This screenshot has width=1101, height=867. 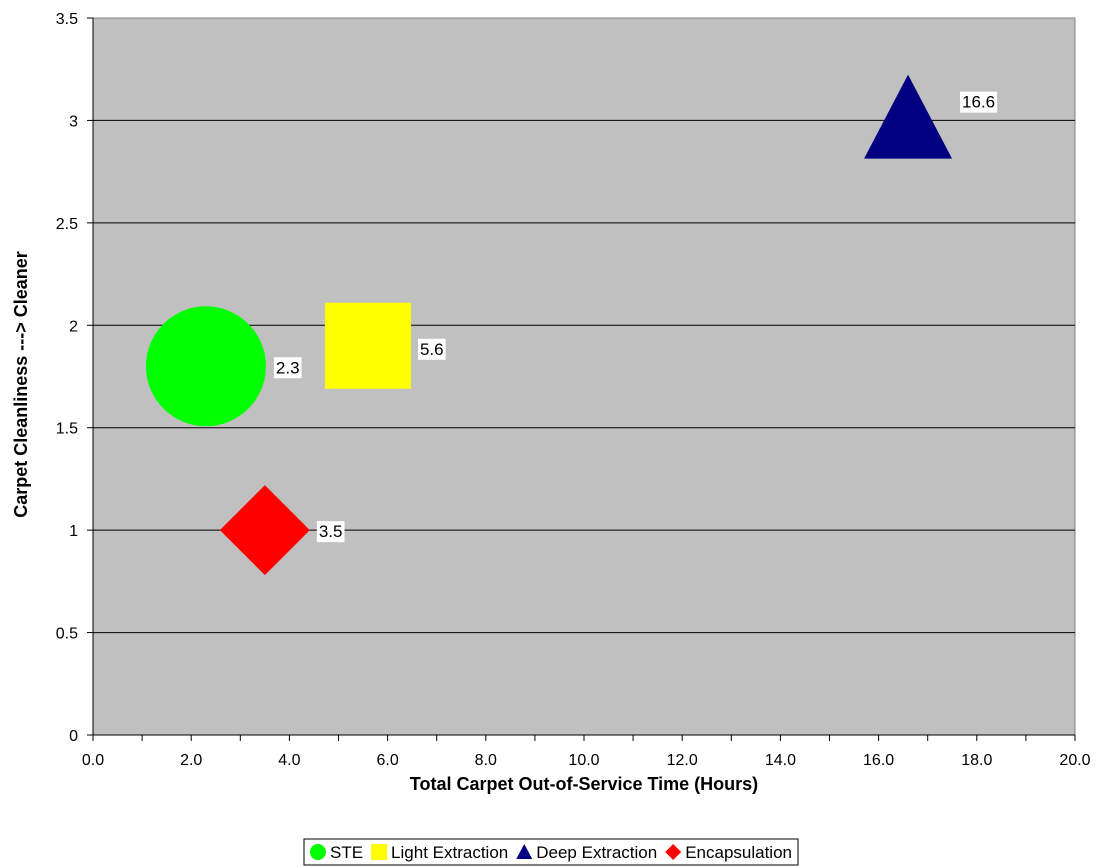 I want to click on legend-label-deep-extraction: Deep Extraction, so click(x=596, y=852).